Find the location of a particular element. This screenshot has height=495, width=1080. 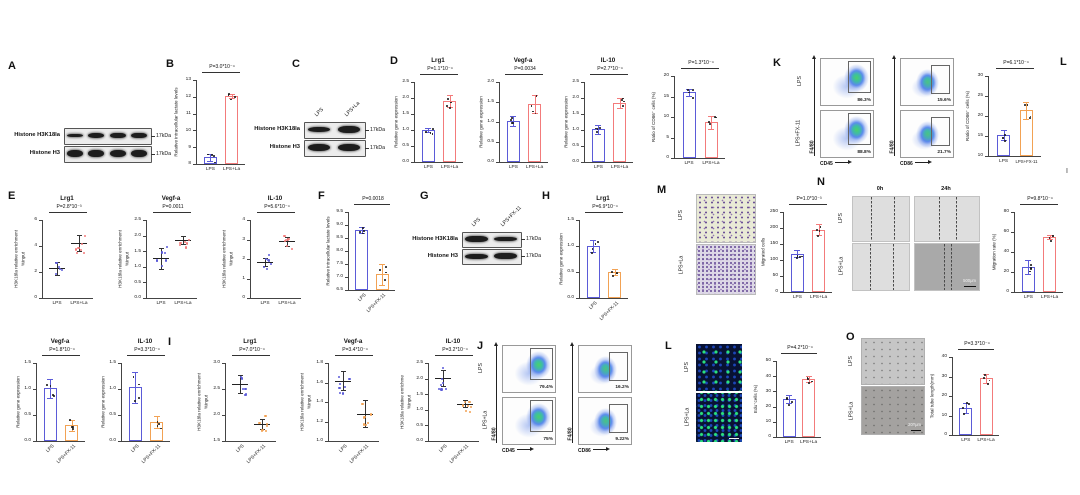

x-category-label: LPS+La is located at coordinates (231, 169).